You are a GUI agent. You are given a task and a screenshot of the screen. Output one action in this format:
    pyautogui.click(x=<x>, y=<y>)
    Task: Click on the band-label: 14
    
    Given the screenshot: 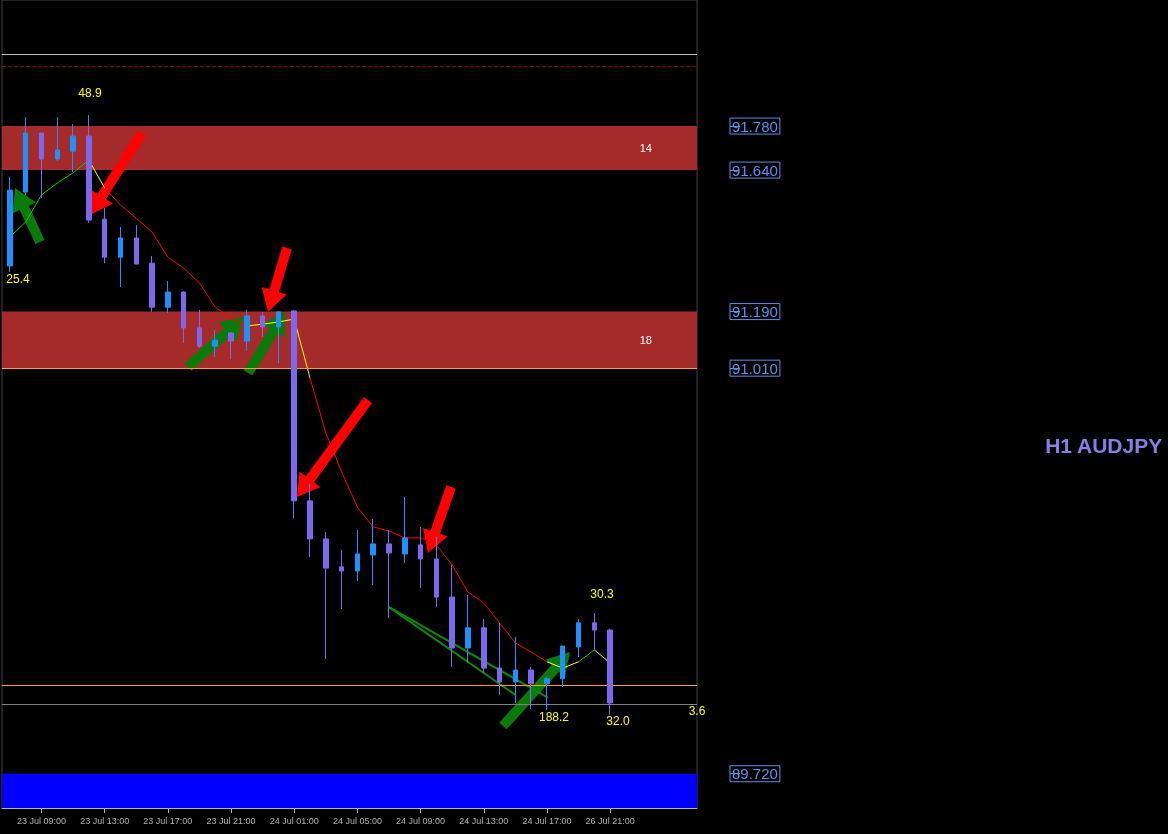 What is the action you would take?
    pyautogui.click(x=645, y=148)
    